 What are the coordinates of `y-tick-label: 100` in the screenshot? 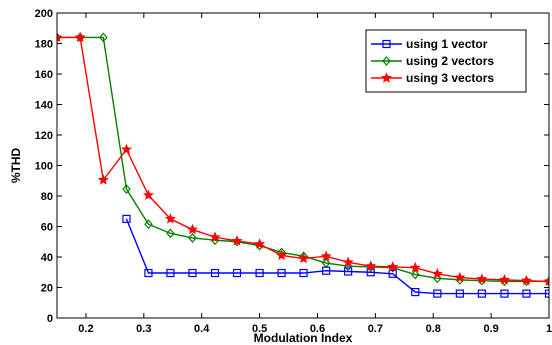 It's located at (44, 167).